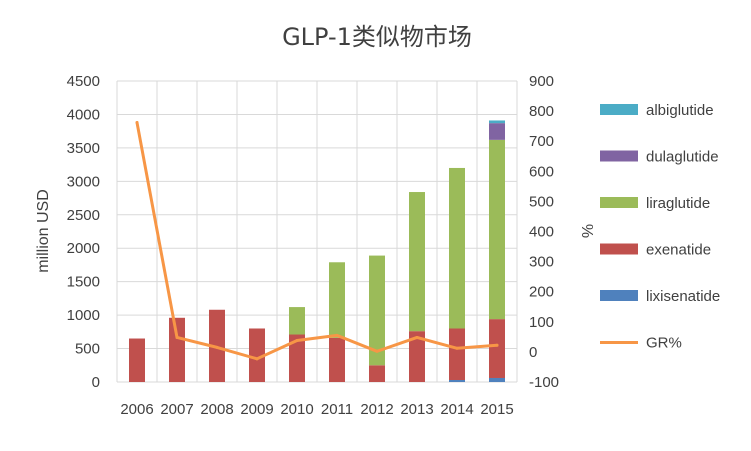 The image size is (751, 451). Describe the element at coordinates (83, 248) in the screenshot. I see `y-tick-label: 2000` at that location.